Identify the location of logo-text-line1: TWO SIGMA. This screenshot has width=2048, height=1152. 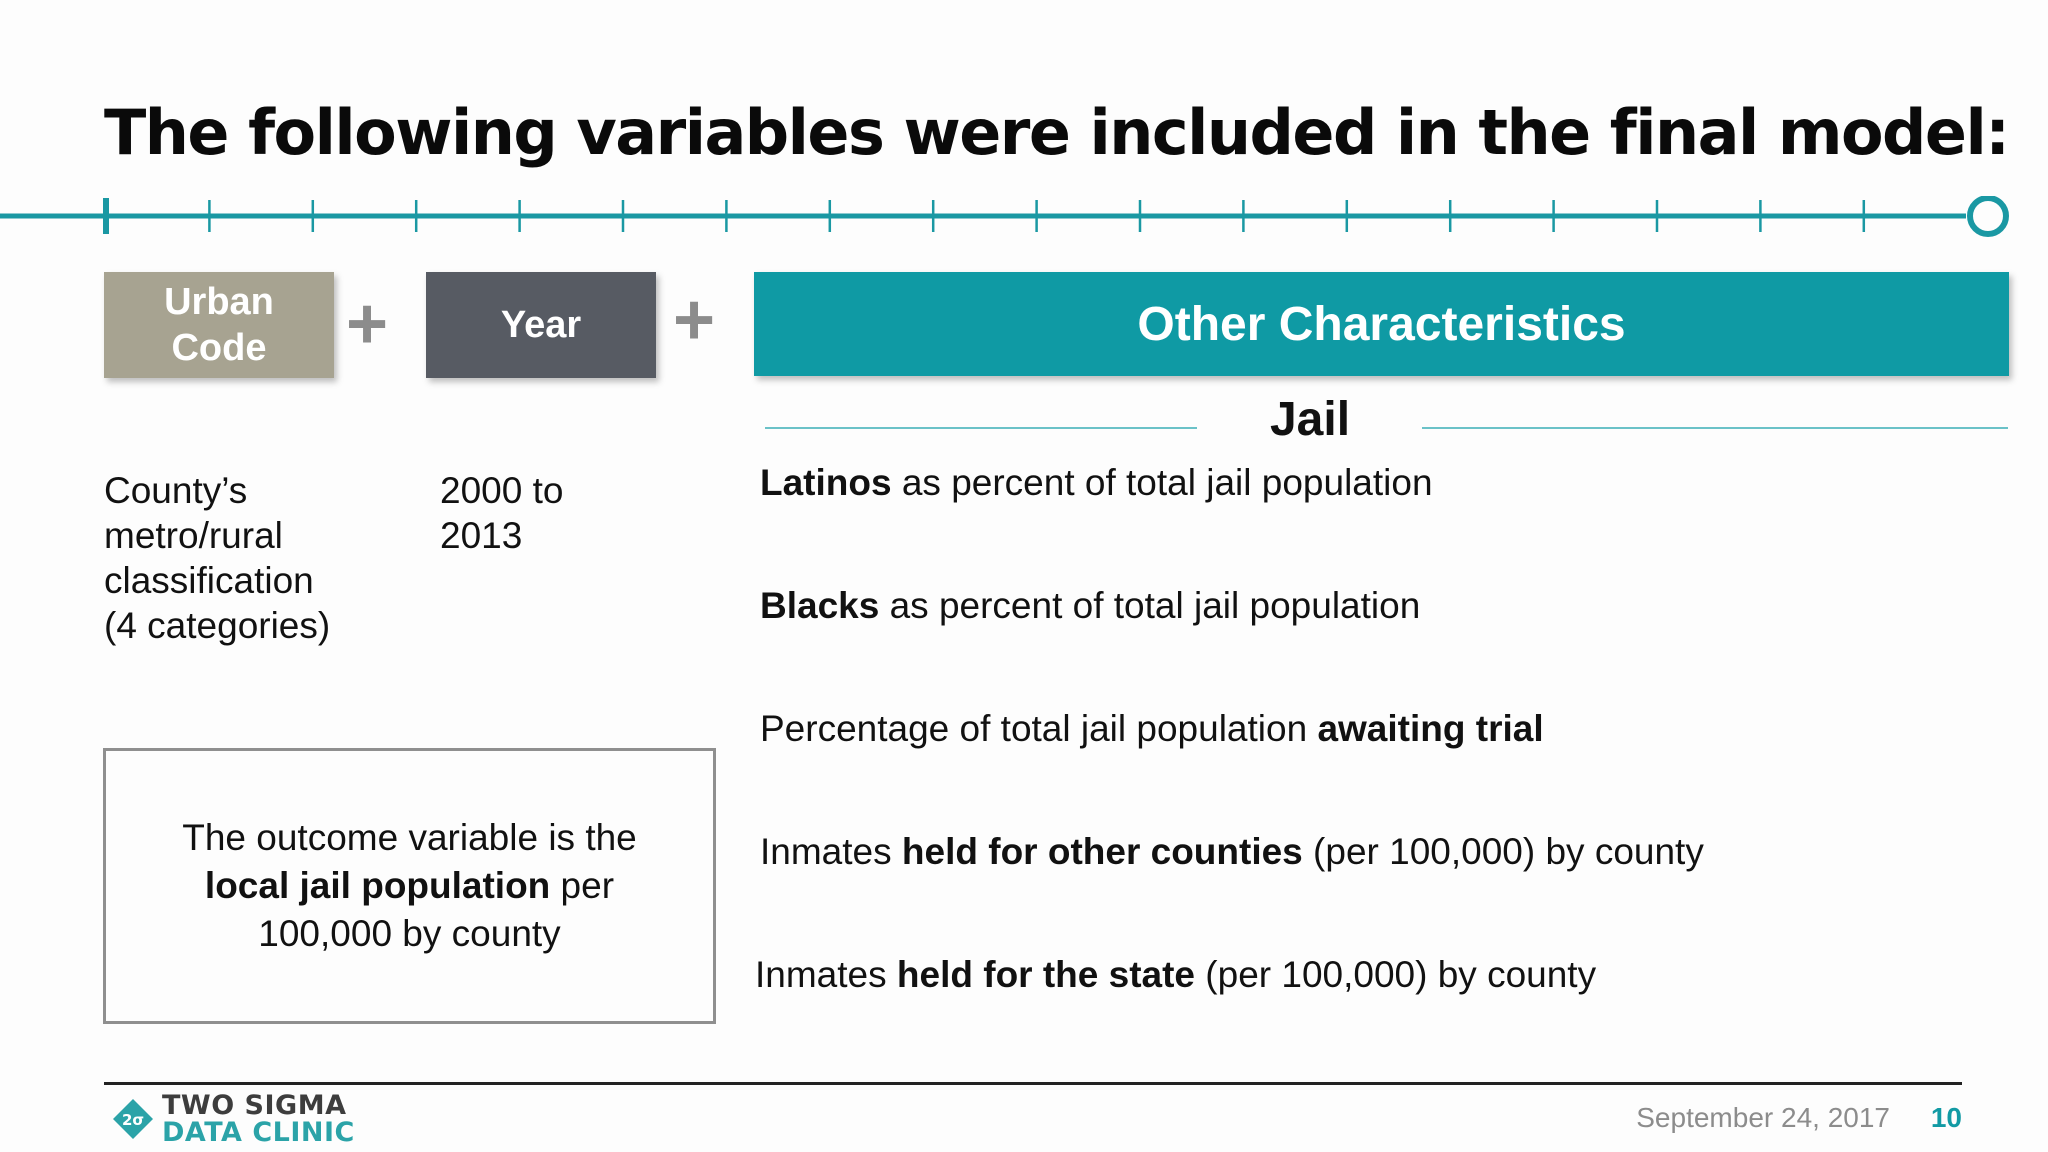
(254, 1105).